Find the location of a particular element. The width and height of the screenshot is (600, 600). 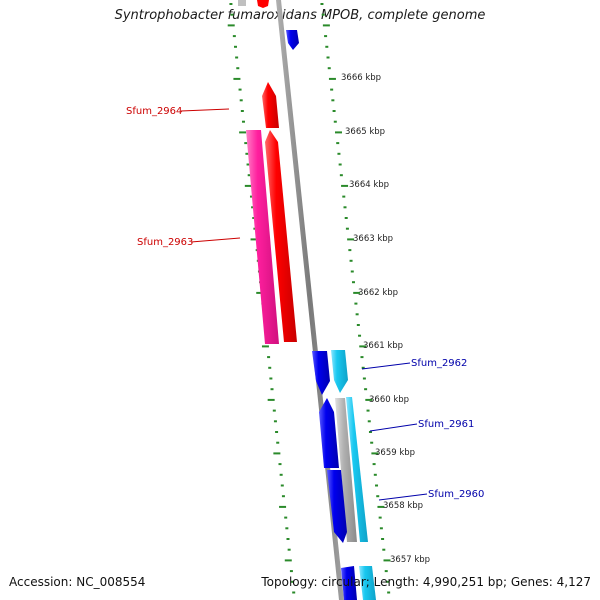

accession-text: Accession: NC_008554 is located at coordinates (77, 582).